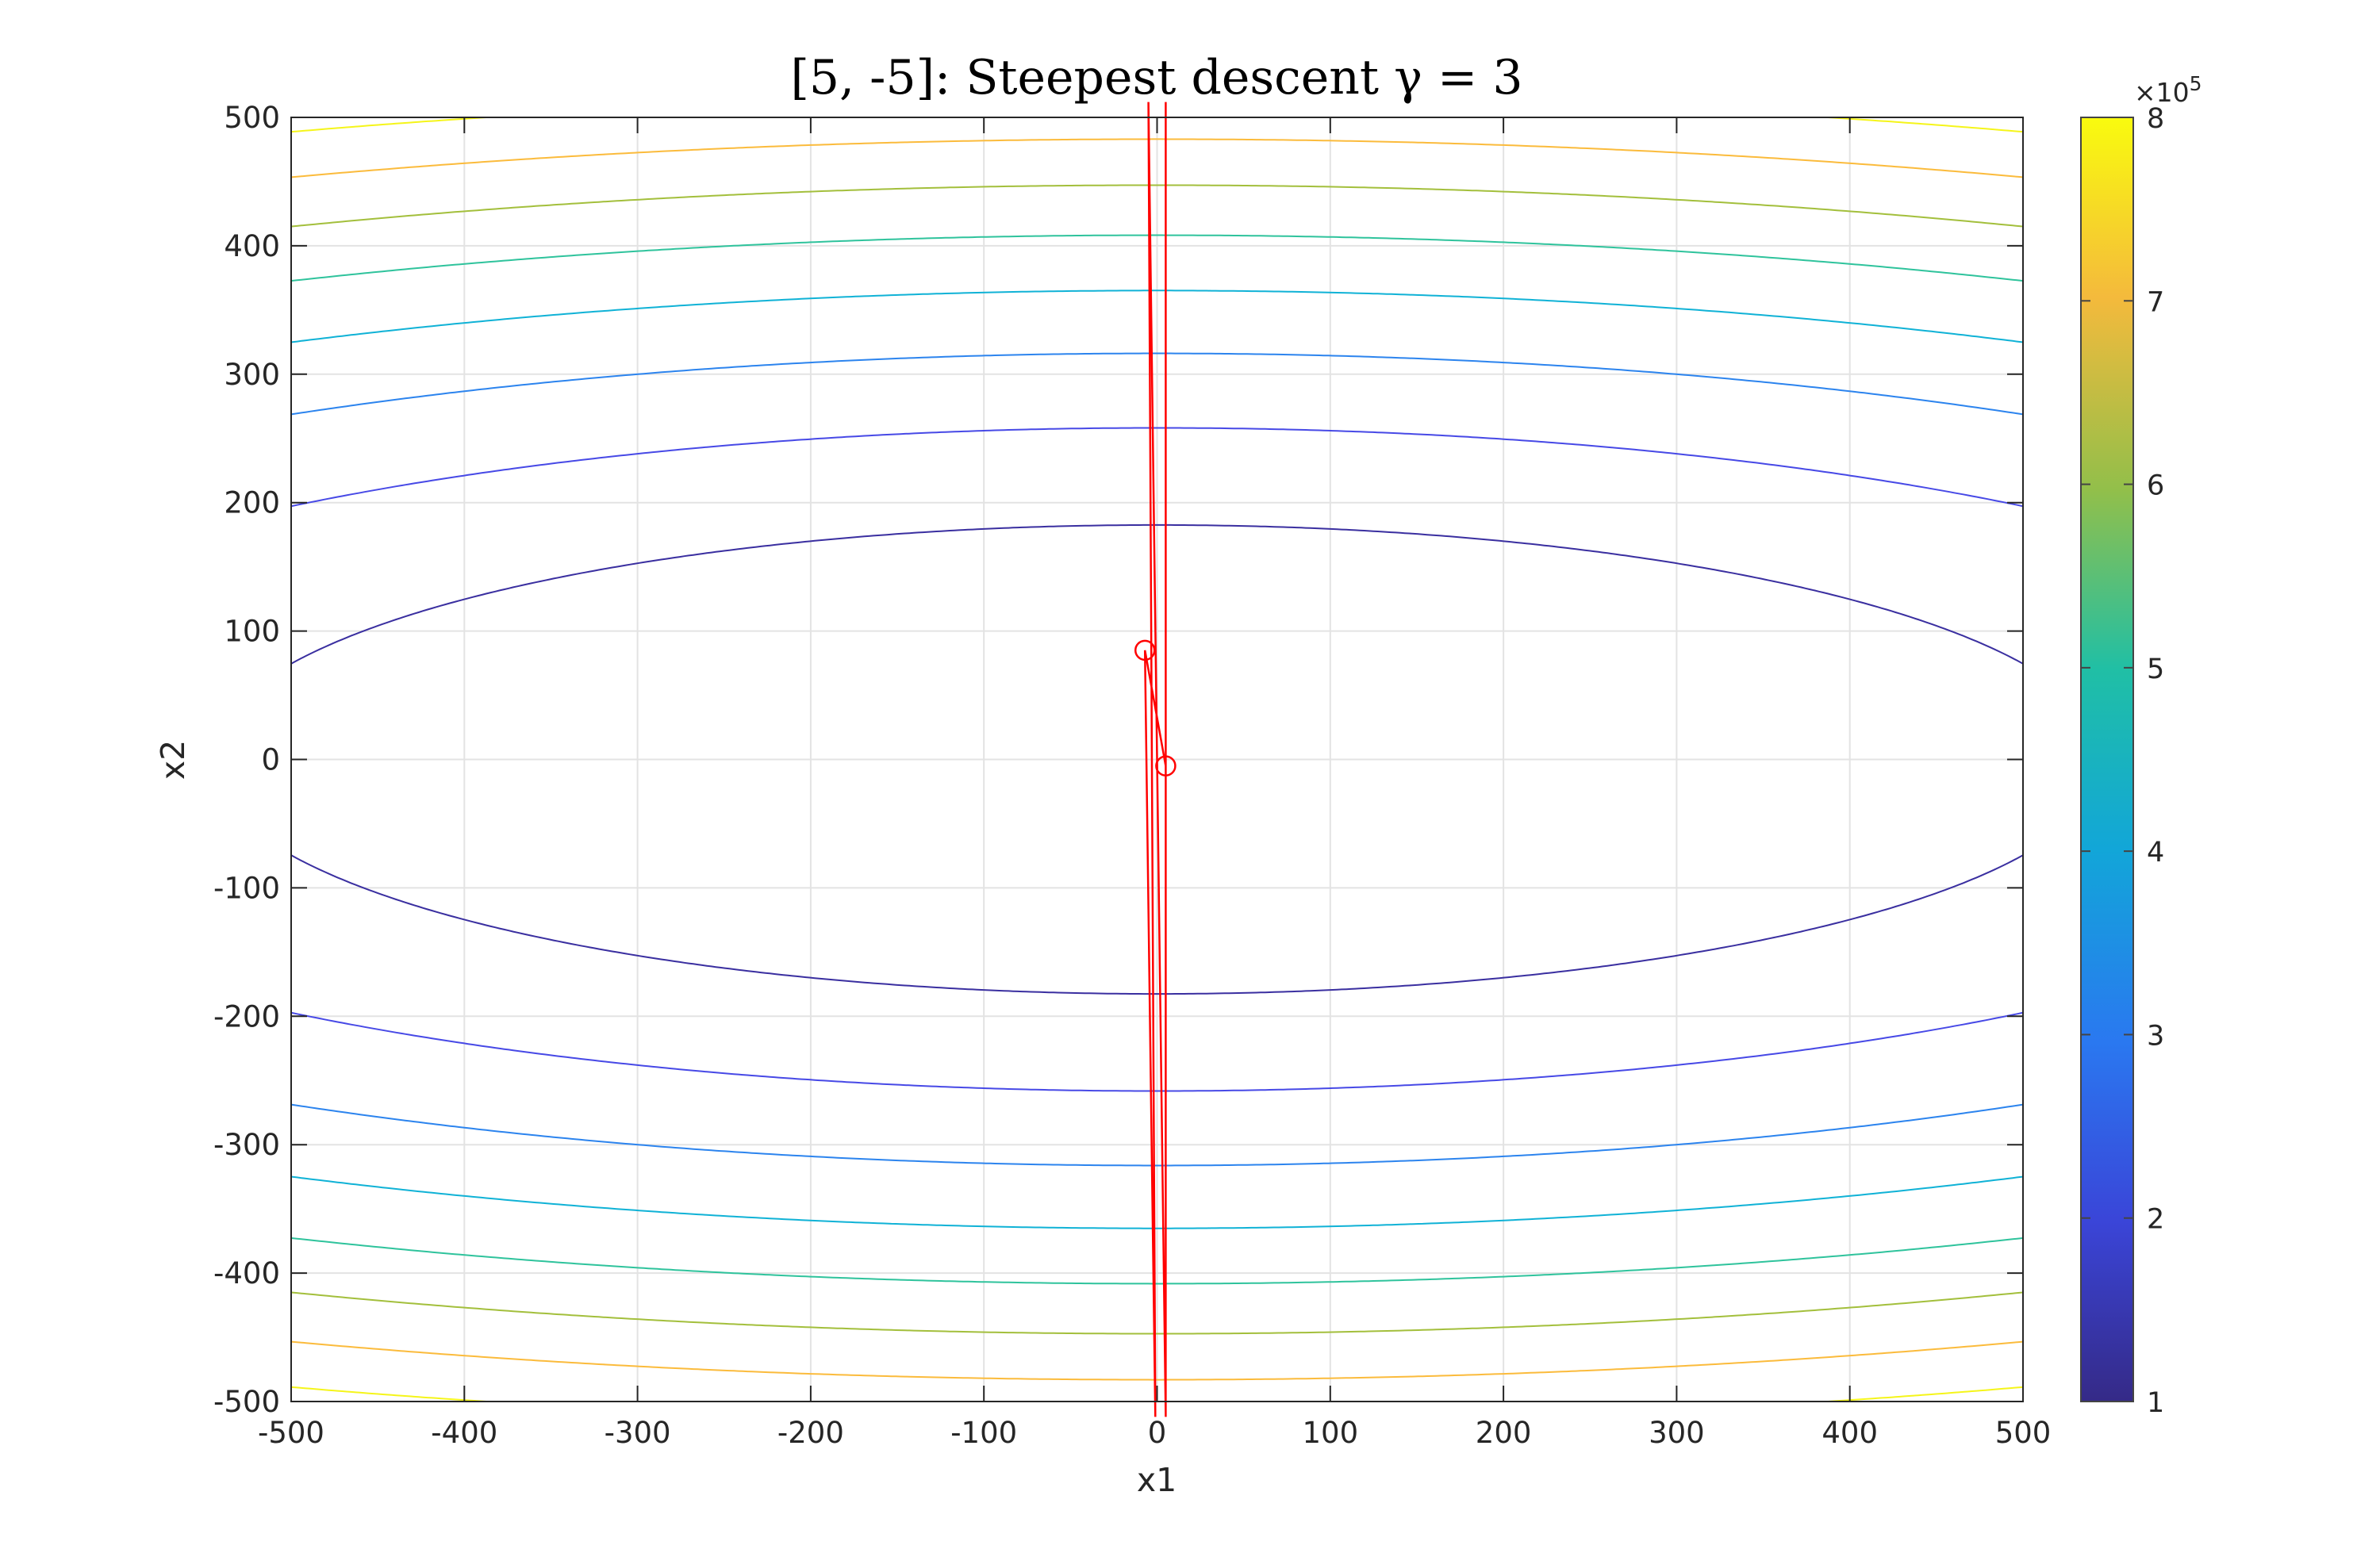 This screenshot has width=2380, height=1553. Describe the element at coordinates (2155, 302) in the screenshot. I see `colorbar-tick-label: 7` at that location.